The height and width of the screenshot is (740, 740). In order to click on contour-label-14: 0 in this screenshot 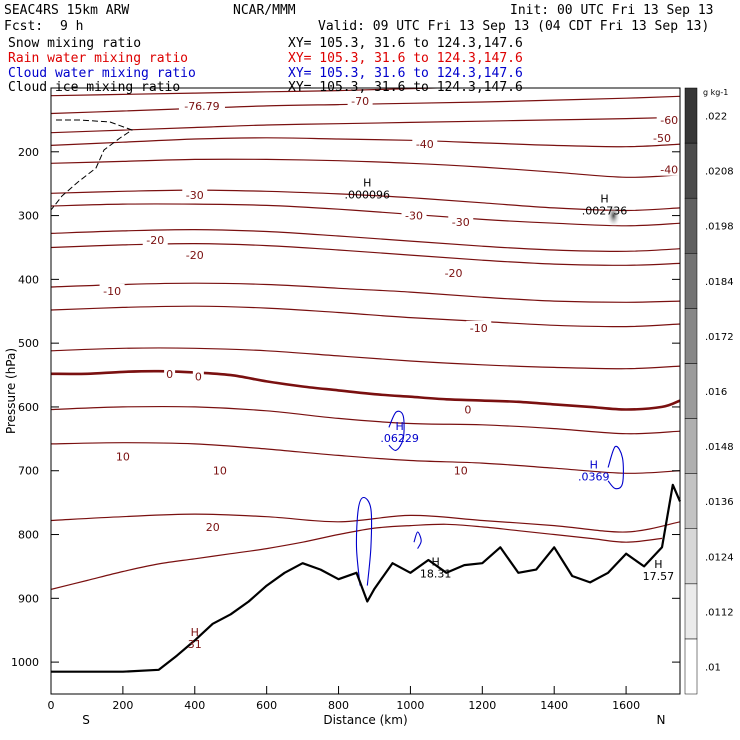, I will do `click(169, 374)`.